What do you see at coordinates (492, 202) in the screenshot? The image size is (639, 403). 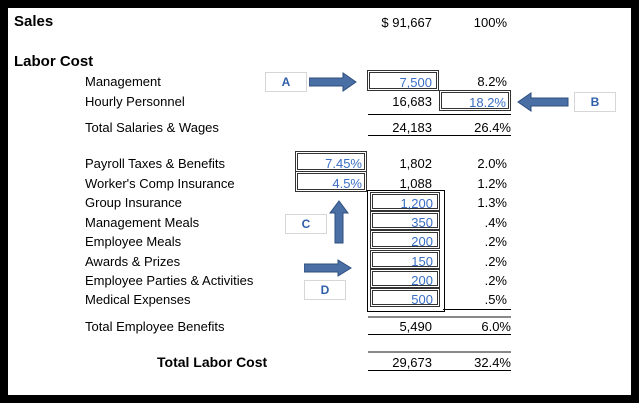 I see `group-insurance-percent: 1.3%` at bounding box center [492, 202].